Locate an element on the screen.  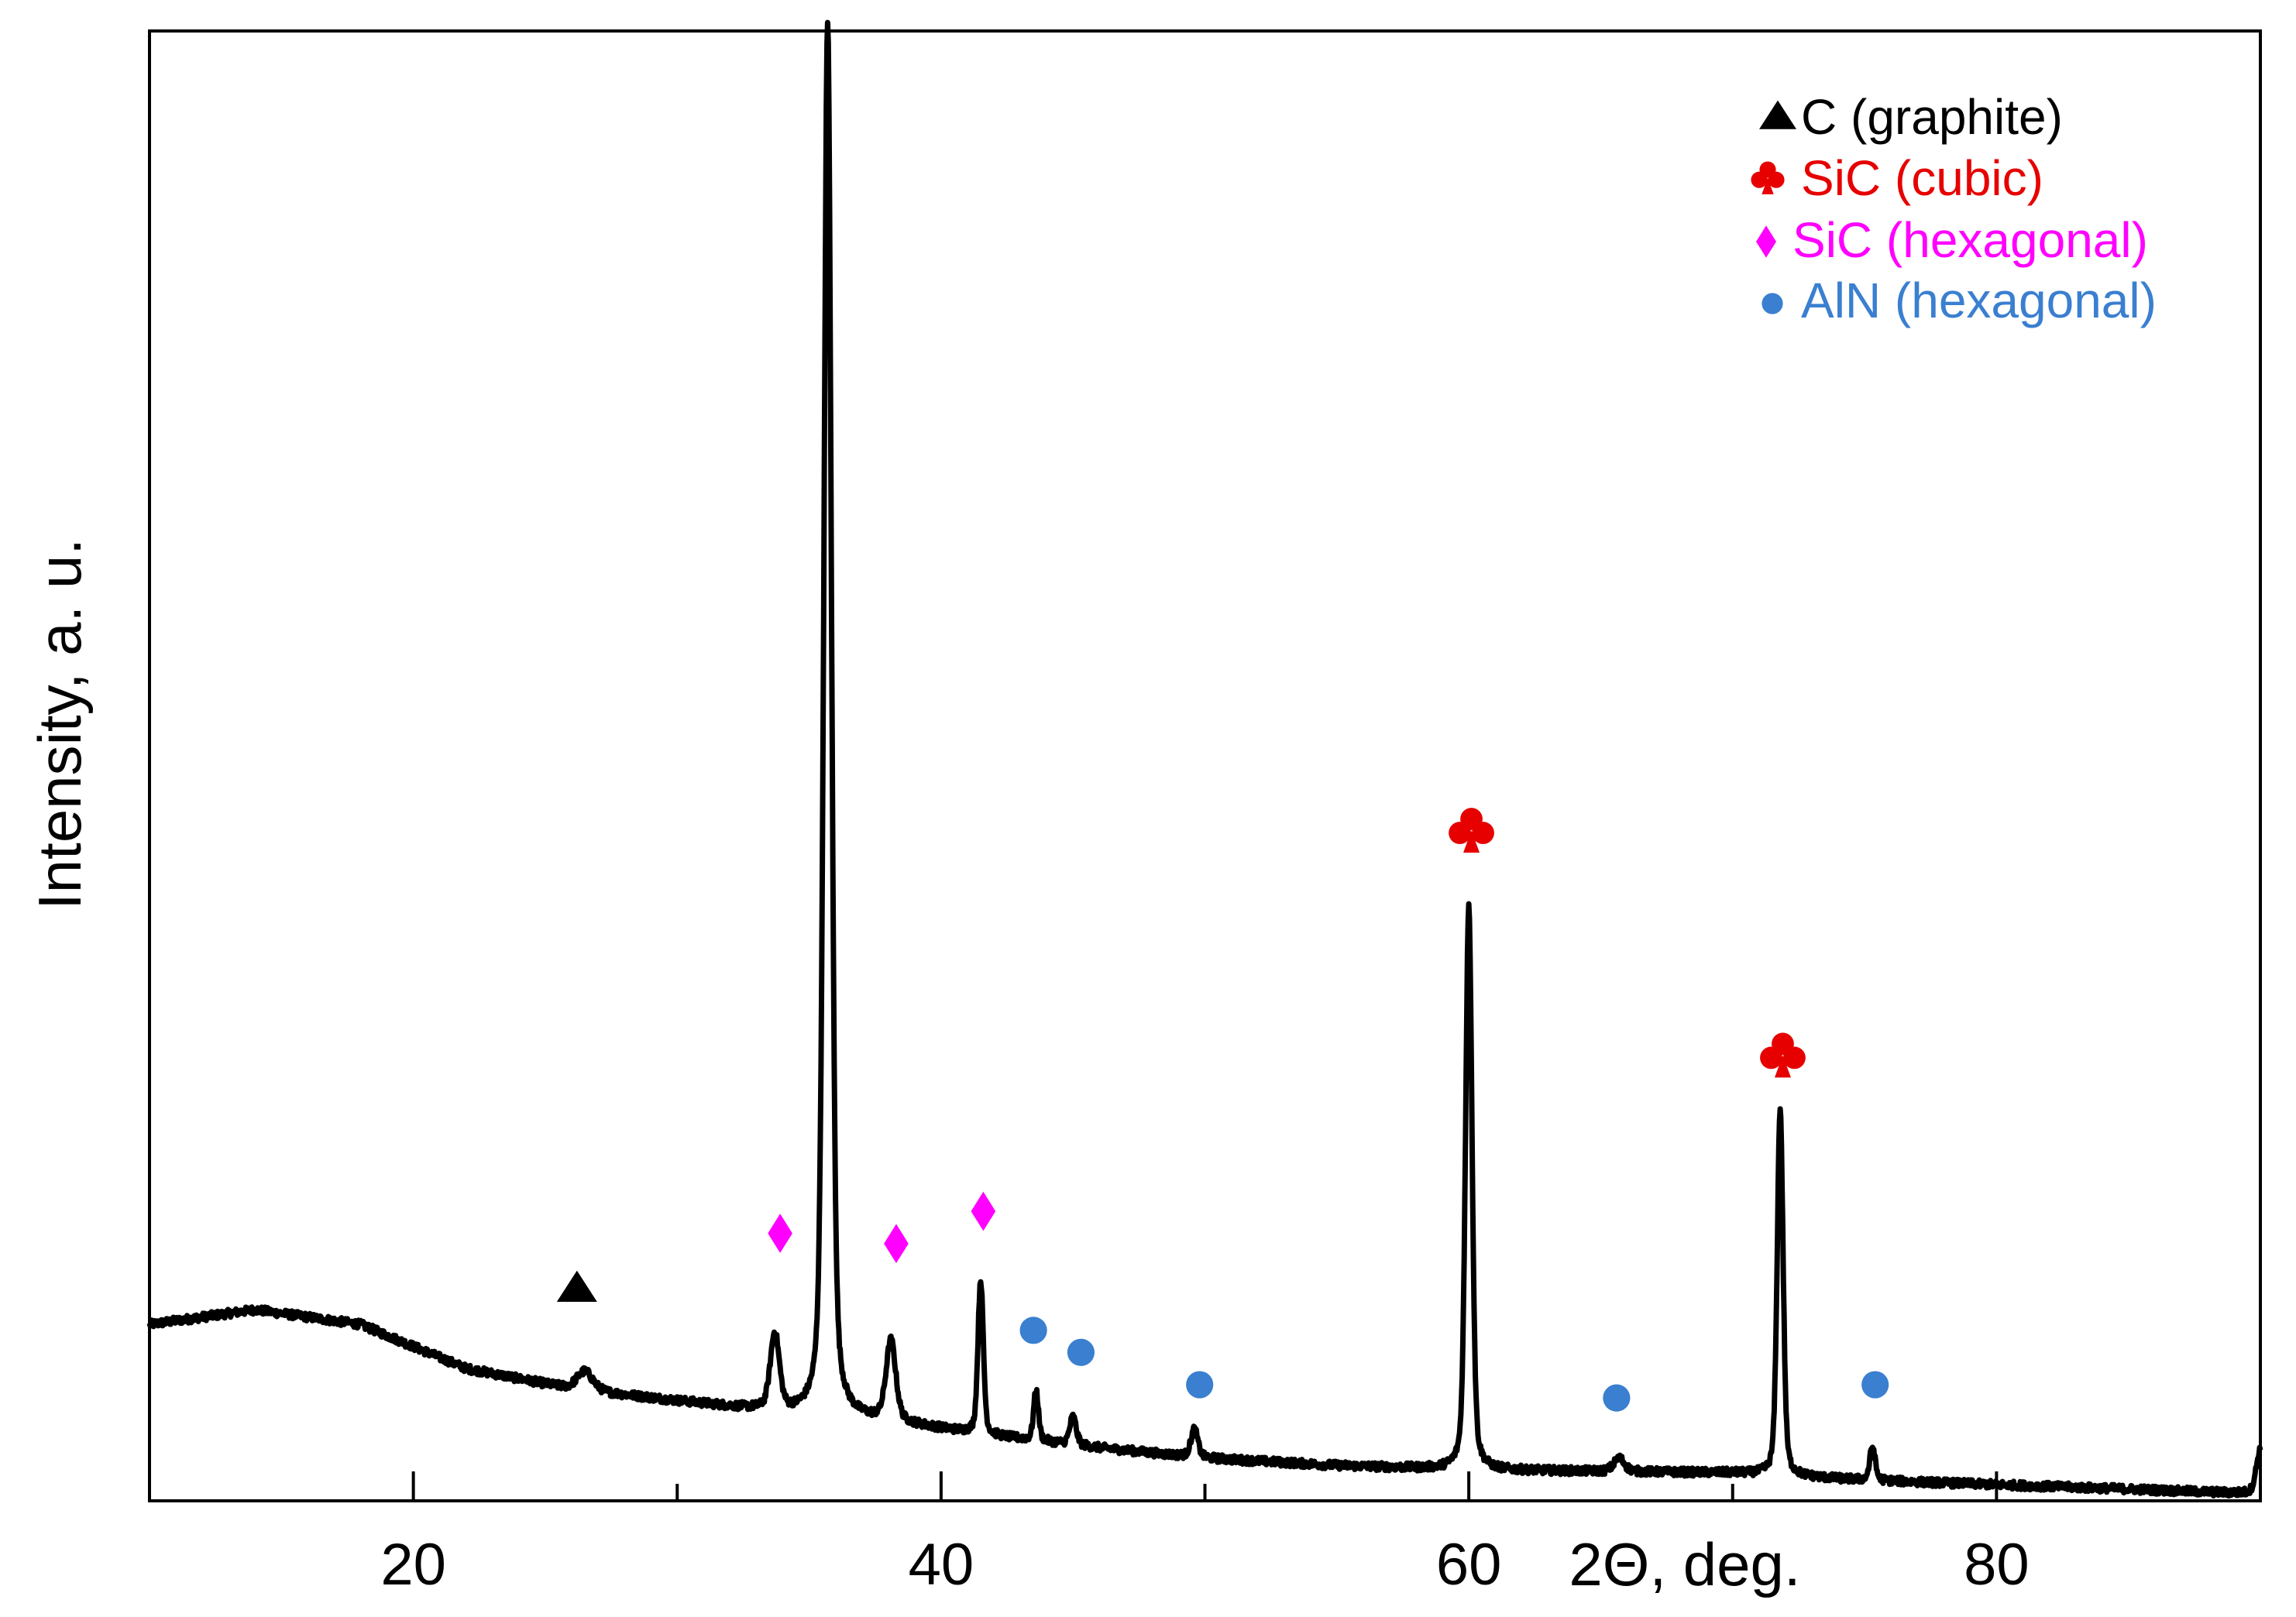
legend-marker-sic-hexagonal is located at coordinates (1766, 242).